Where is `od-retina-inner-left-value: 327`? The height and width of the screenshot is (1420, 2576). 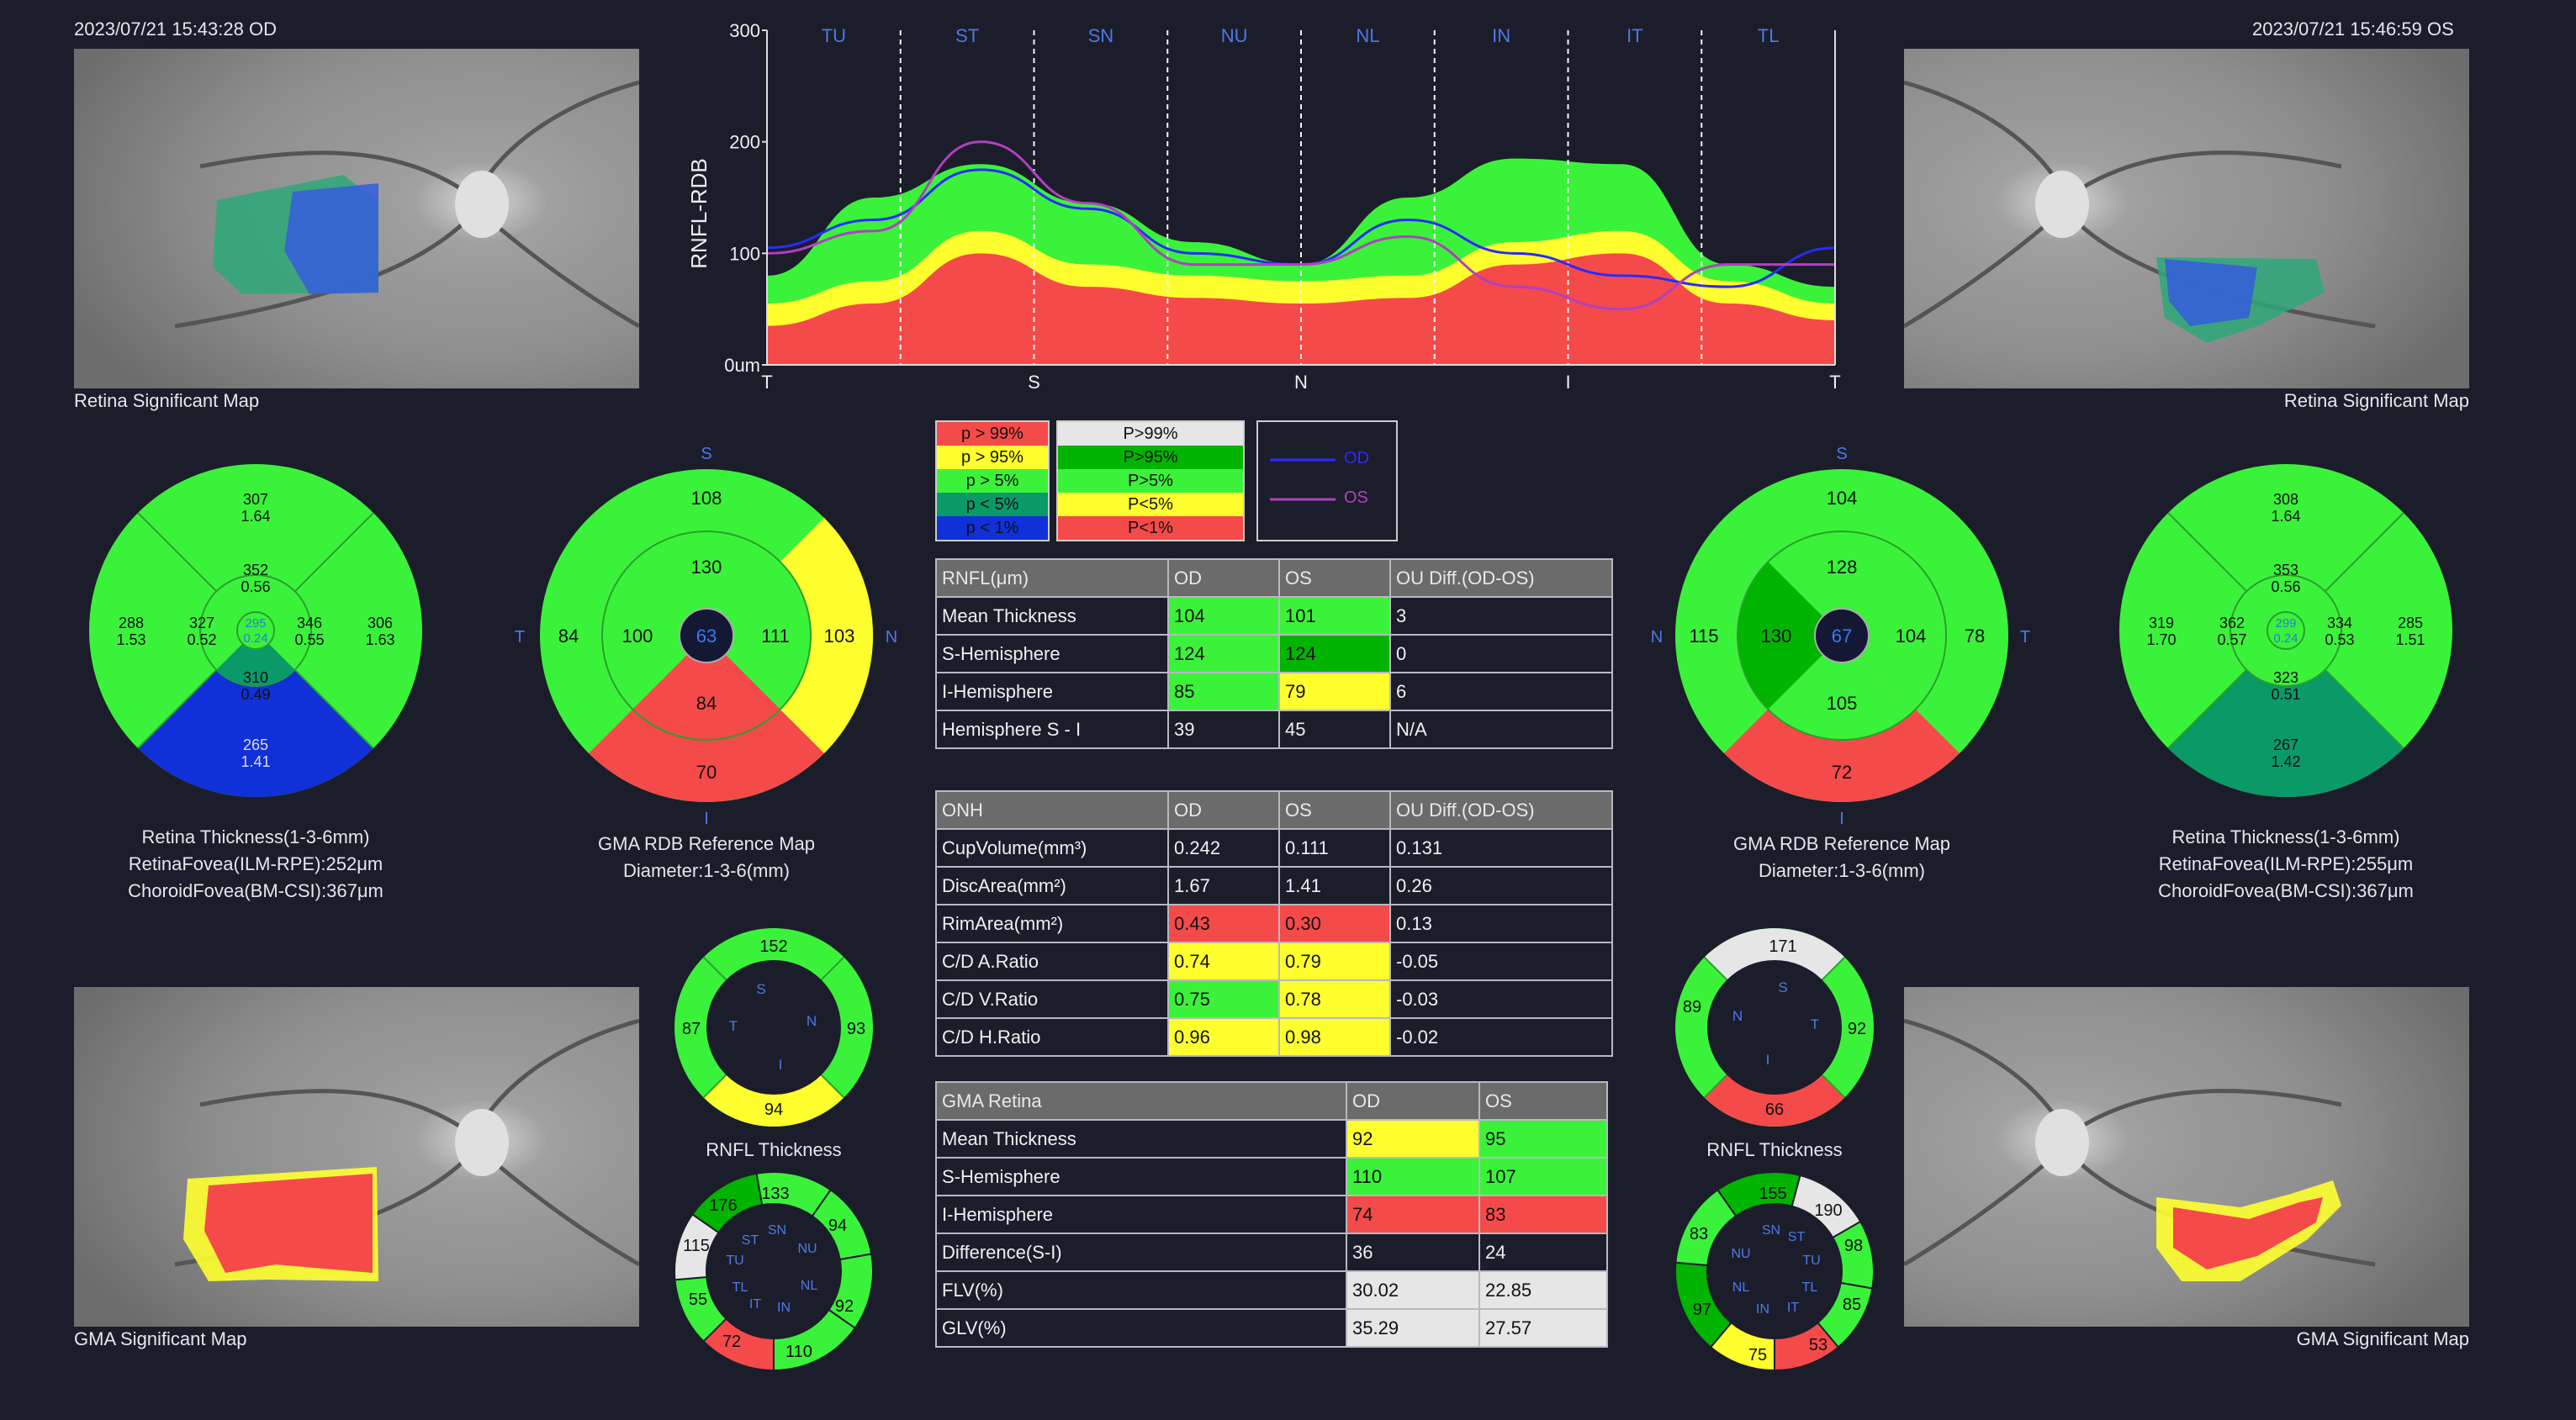 od-retina-inner-left-value: 327 is located at coordinates (201, 623).